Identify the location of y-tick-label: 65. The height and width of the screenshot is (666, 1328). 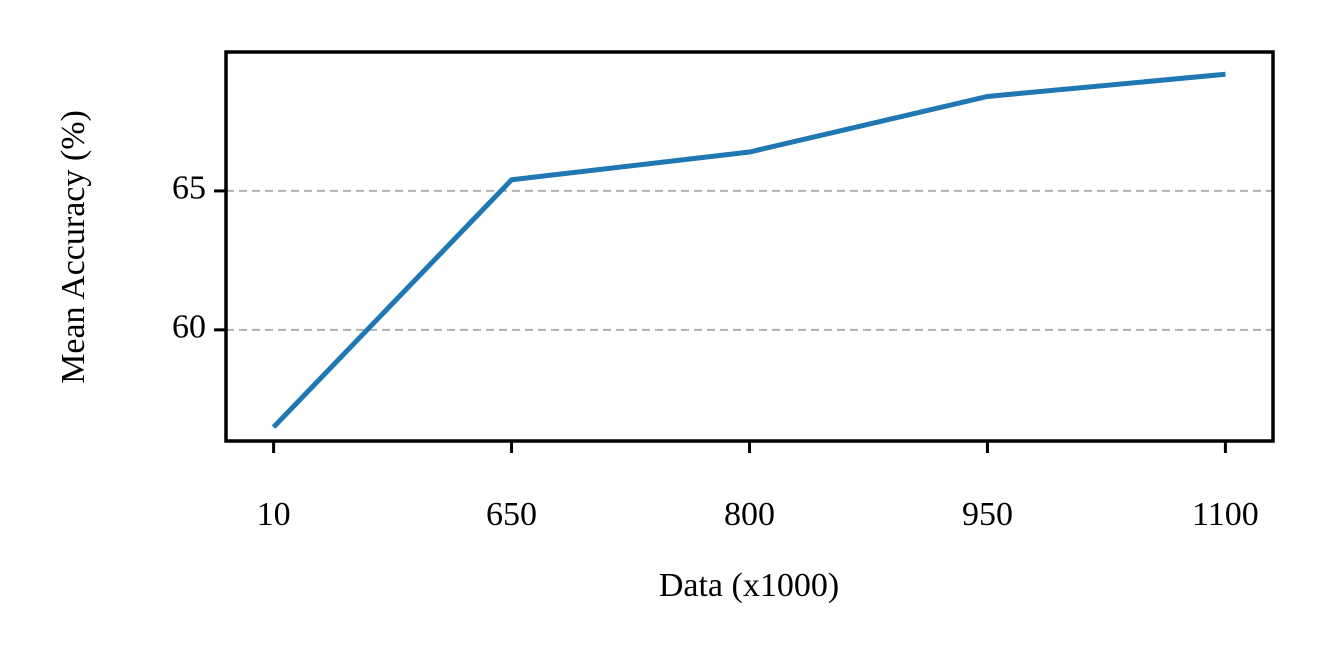
(189, 188).